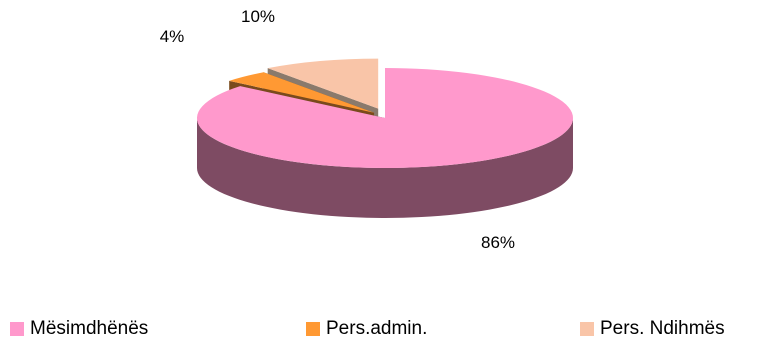 The height and width of the screenshot is (351, 761). I want to click on data-label-pers-admin: 4%, so click(172, 36).